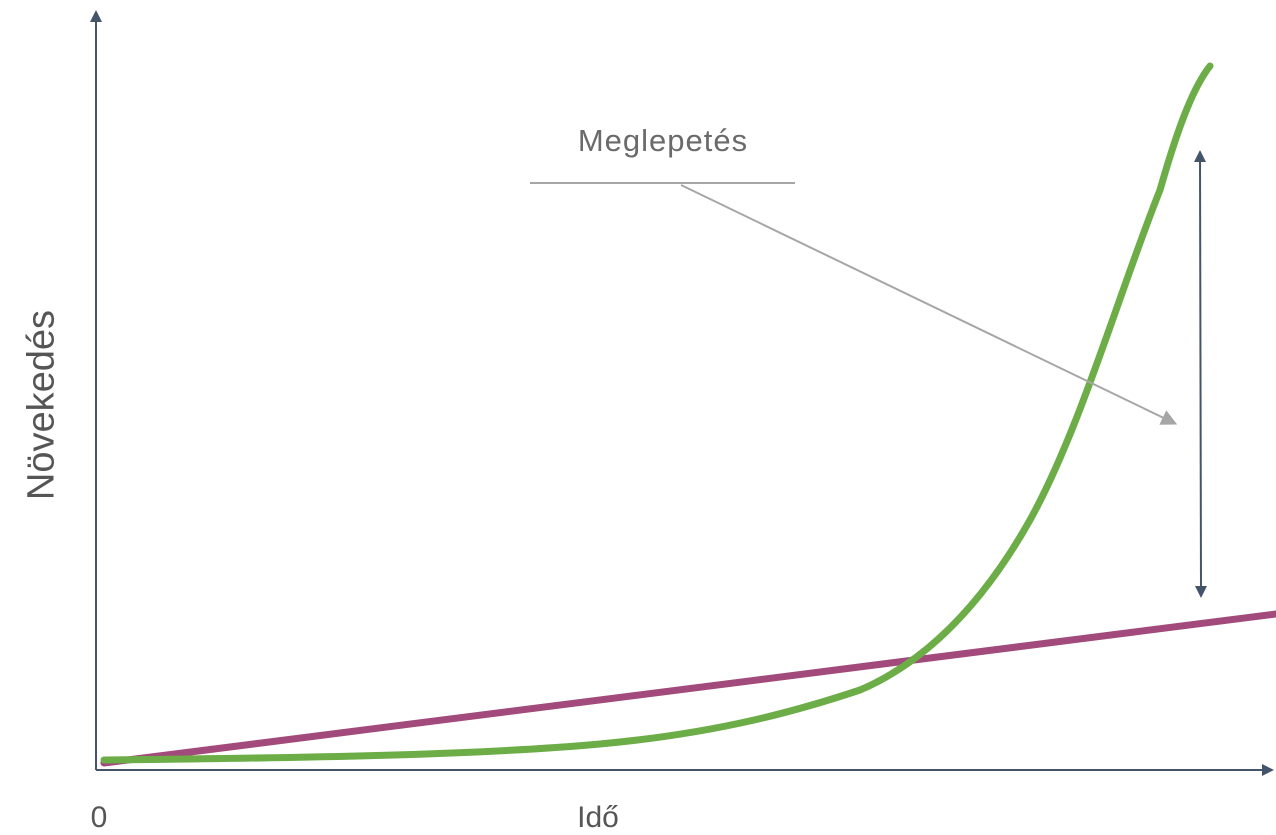 Image resolution: width=1276 pixels, height=835 pixels. What do you see at coordinates (663, 140) in the screenshot?
I see `annotation-label: Meglepetés` at bounding box center [663, 140].